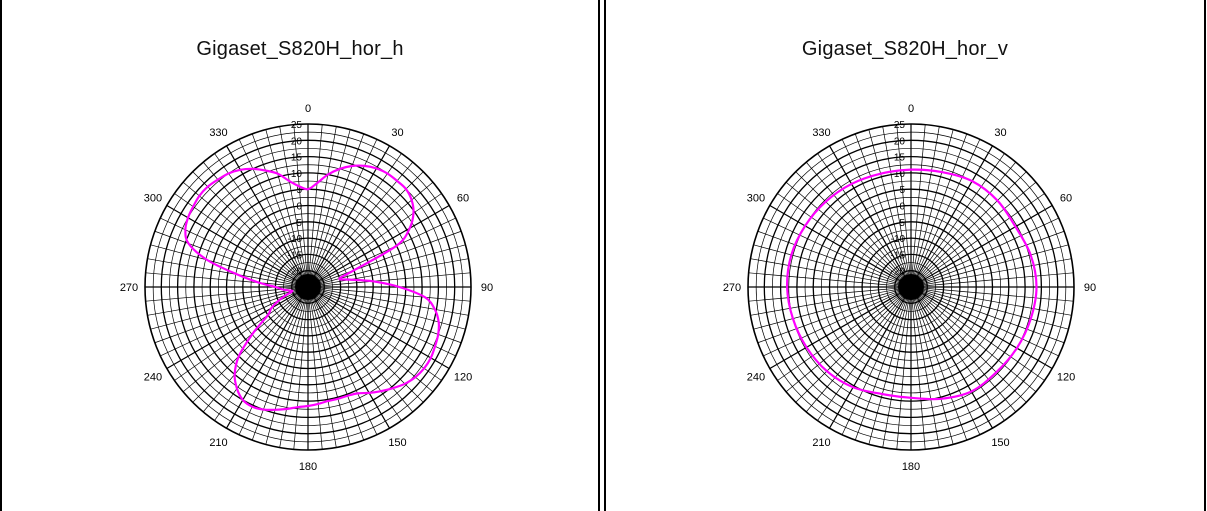 The width and height of the screenshot is (1207, 511). Describe the element at coordinates (902, 190) in the screenshot. I see `radial-tick-label: 5` at that location.